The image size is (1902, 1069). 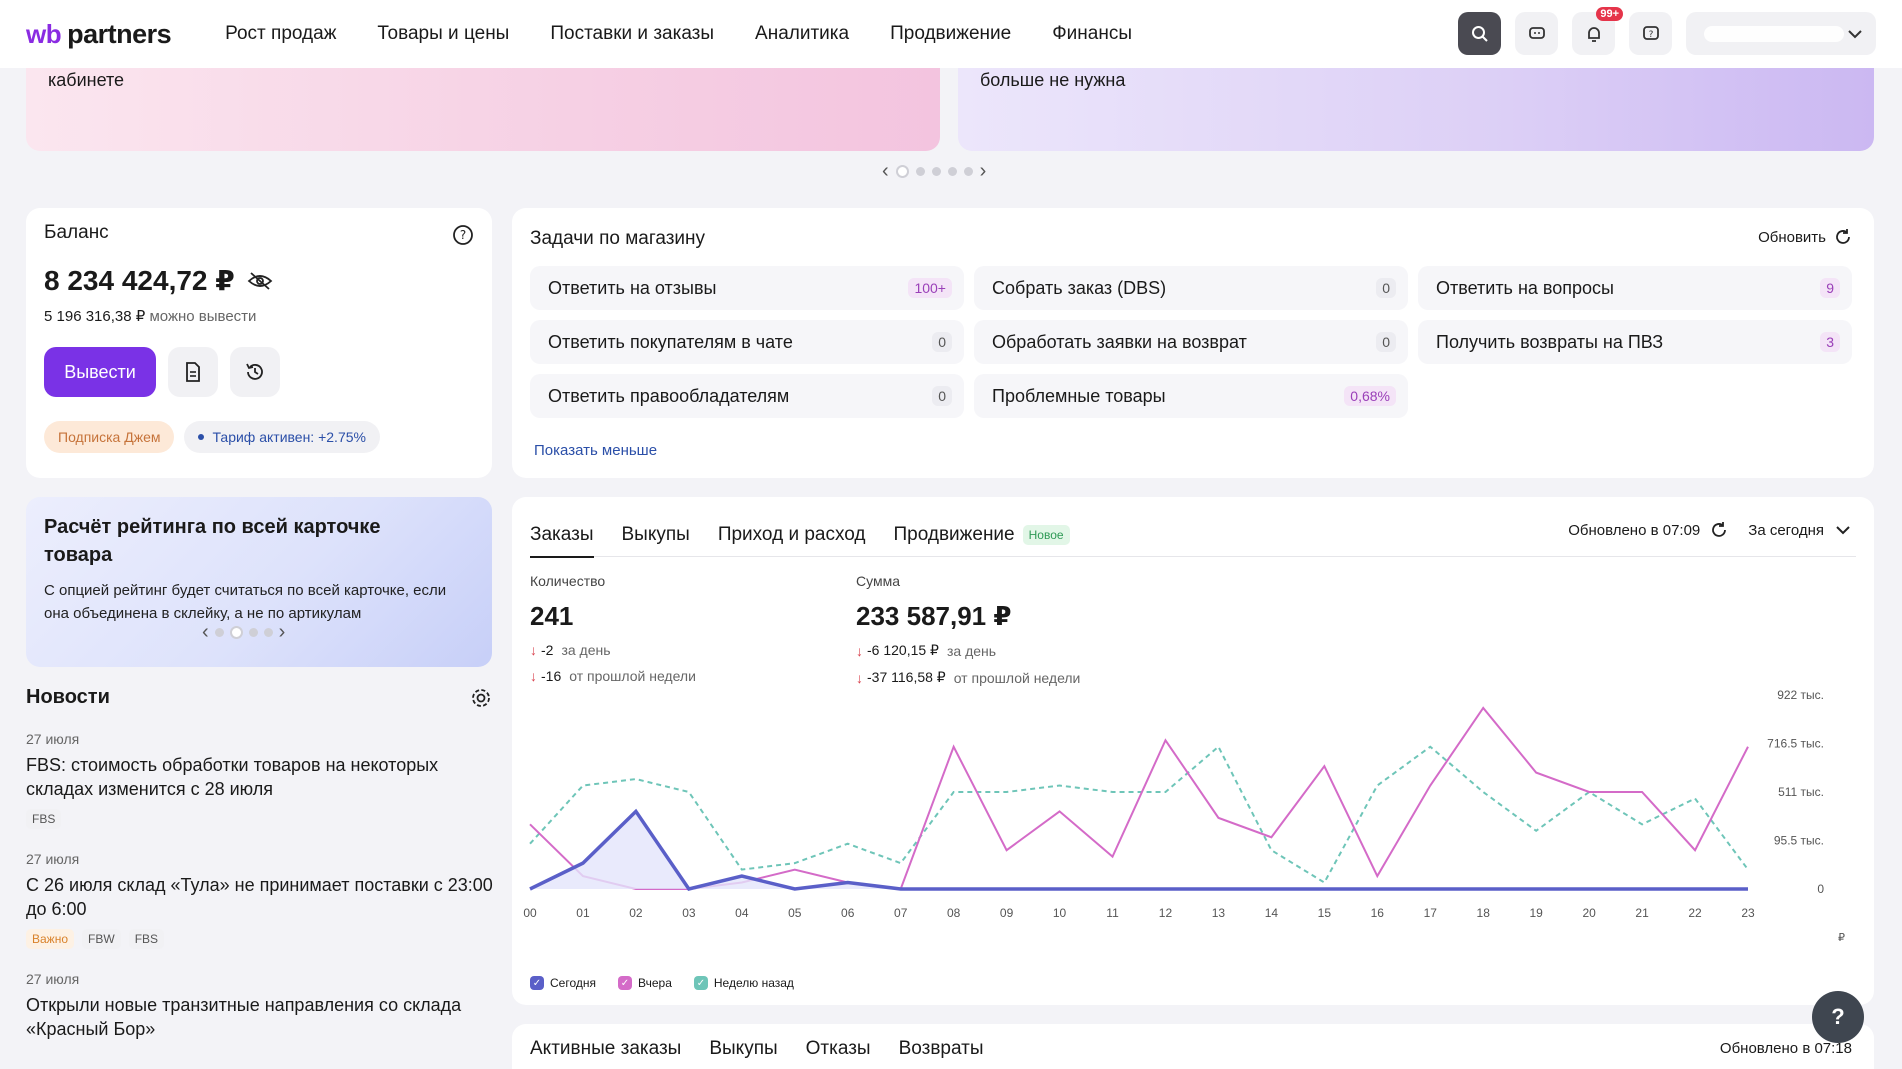 What do you see at coordinates (1484, 913) in the screenshot?
I see `x-tick-label: 18` at bounding box center [1484, 913].